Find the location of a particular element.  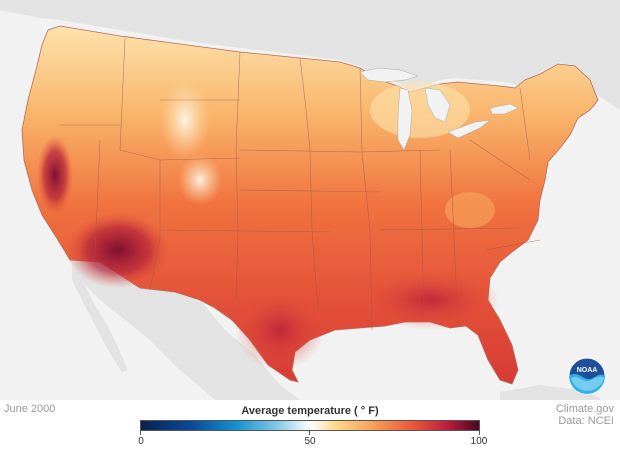

legend-title: Average temperature ( ° F) is located at coordinates (310, 411).